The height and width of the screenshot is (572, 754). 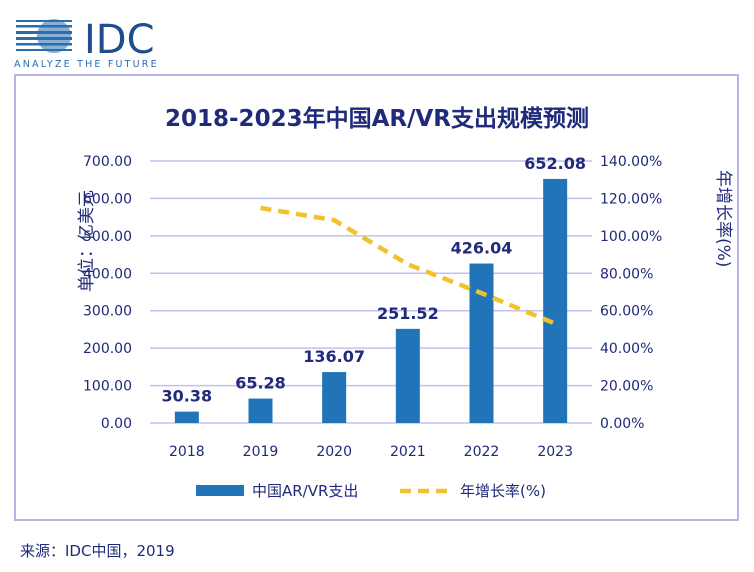 I want to click on legend-bar-label: 中国AR/VR支出, so click(x=305, y=491).